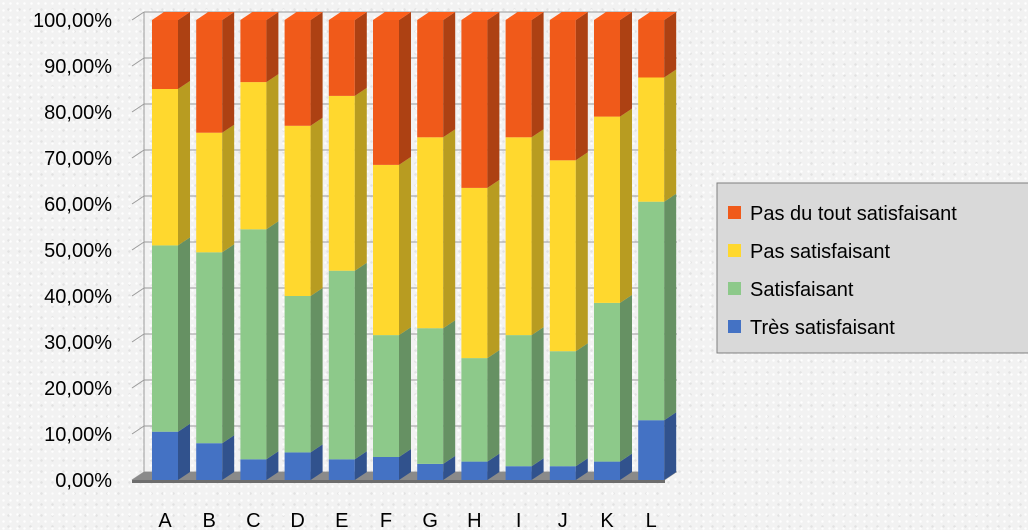 Image resolution: width=1028 pixels, height=530 pixels. What do you see at coordinates (78, 435) in the screenshot?
I see `y-tick-label: 10,00%` at bounding box center [78, 435].